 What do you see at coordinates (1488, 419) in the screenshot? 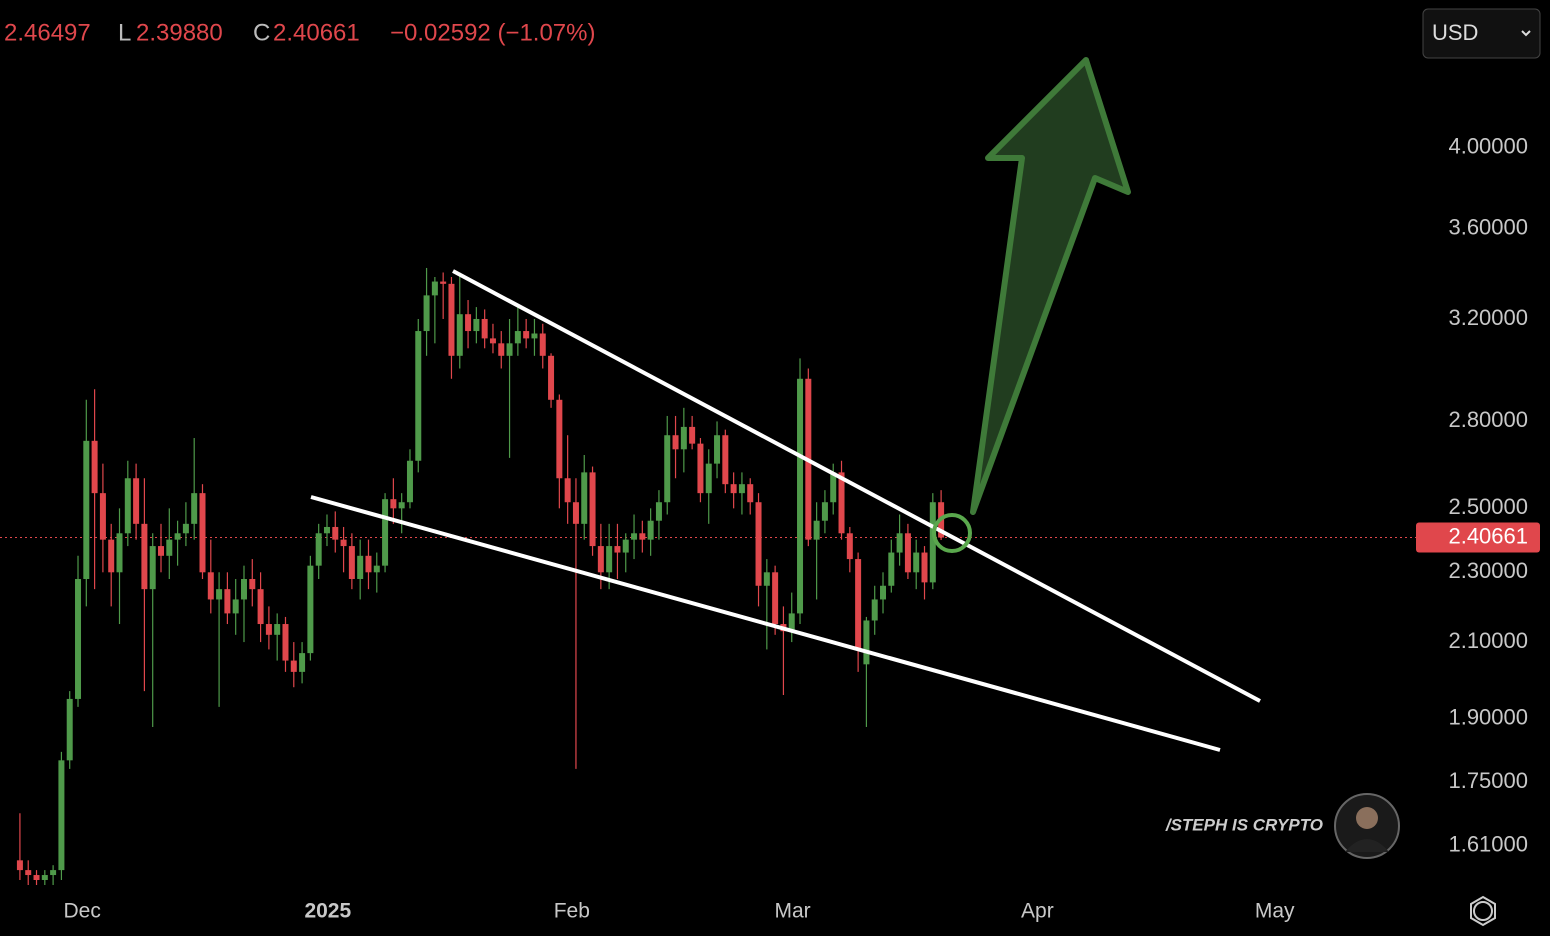
I see `y-tick-label: 2.80000` at bounding box center [1488, 419].